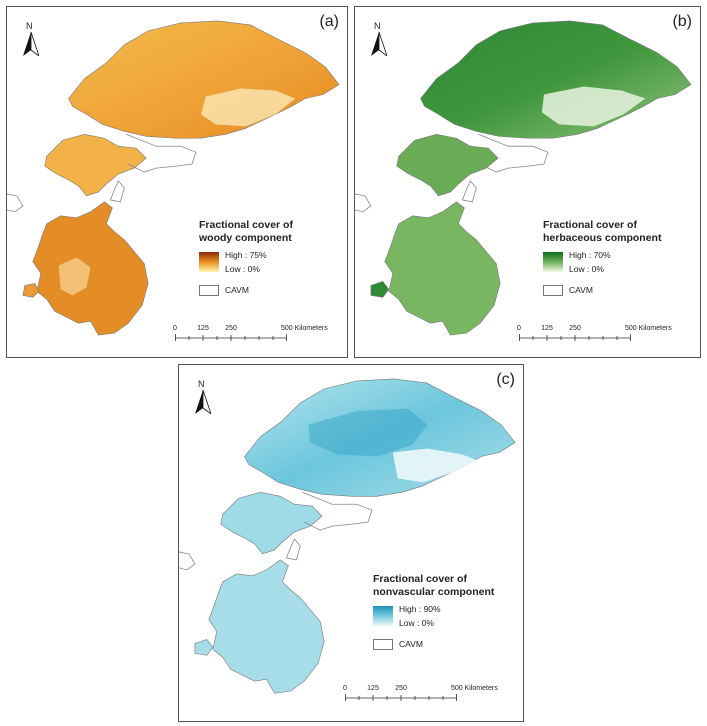 The image size is (707, 726). I want to click on legend-title-line2: woody component, so click(245, 238).